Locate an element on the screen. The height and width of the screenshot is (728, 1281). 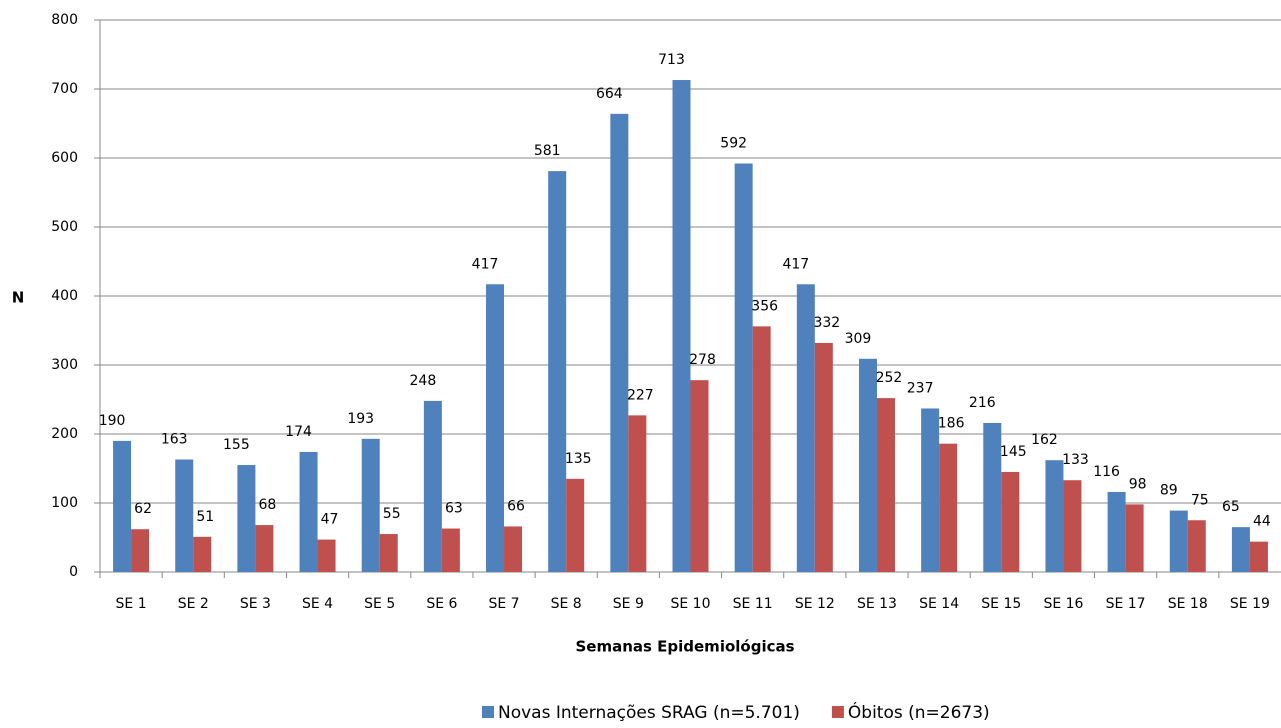
data-label: 592 is located at coordinates (733, 144).